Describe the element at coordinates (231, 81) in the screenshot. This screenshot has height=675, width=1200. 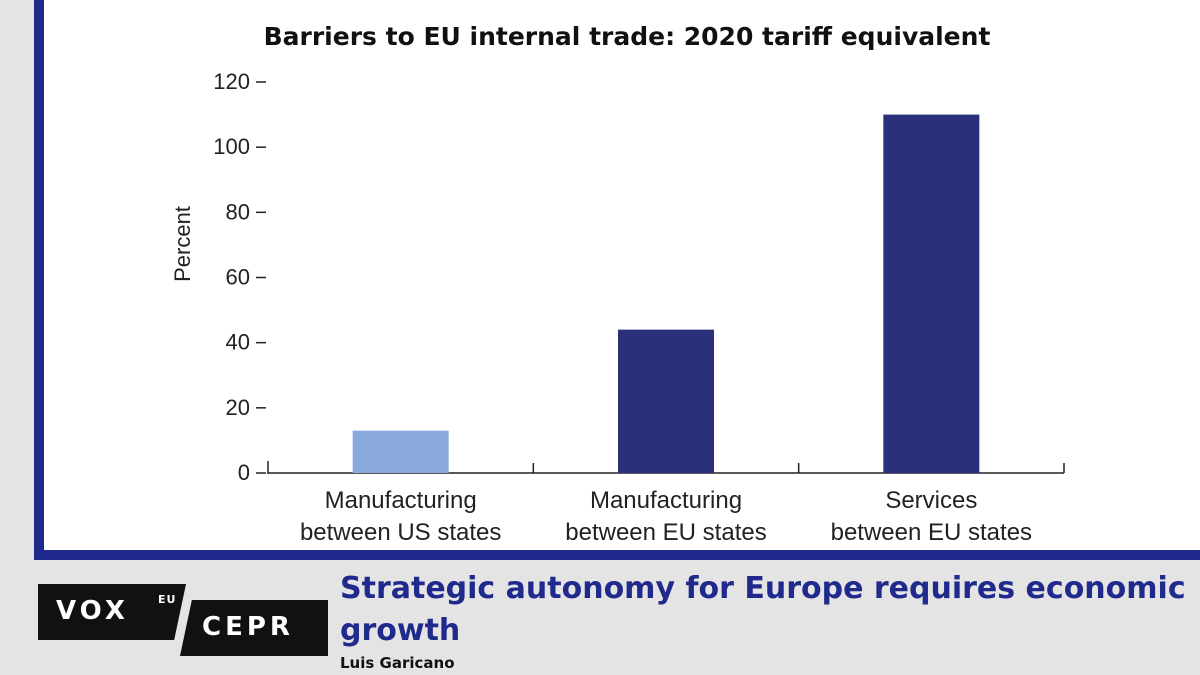
I see `y-tick-label: 120` at that location.